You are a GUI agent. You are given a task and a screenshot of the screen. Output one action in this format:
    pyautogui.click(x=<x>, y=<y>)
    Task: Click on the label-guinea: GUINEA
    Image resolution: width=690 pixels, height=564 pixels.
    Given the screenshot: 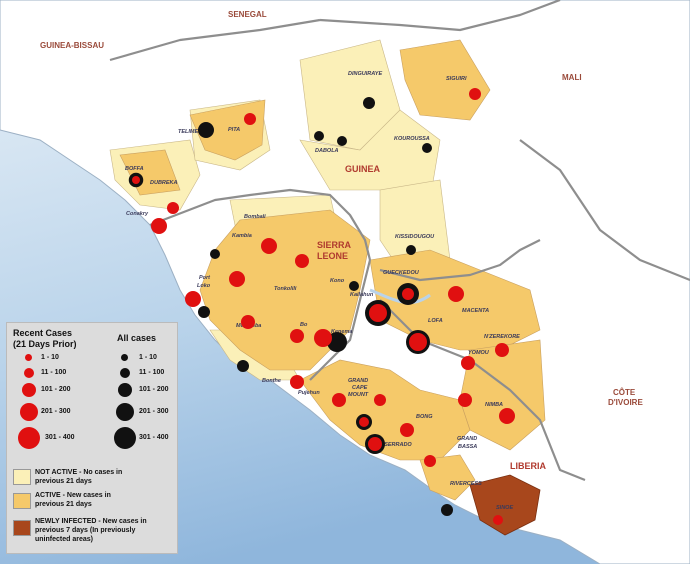 What is the action you would take?
    pyautogui.click(x=363, y=169)
    